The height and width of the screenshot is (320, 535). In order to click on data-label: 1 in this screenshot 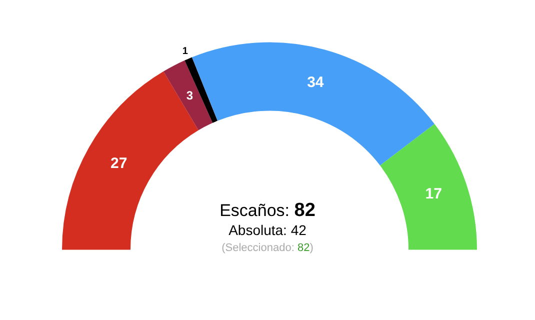, I will do `click(185, 52)`.